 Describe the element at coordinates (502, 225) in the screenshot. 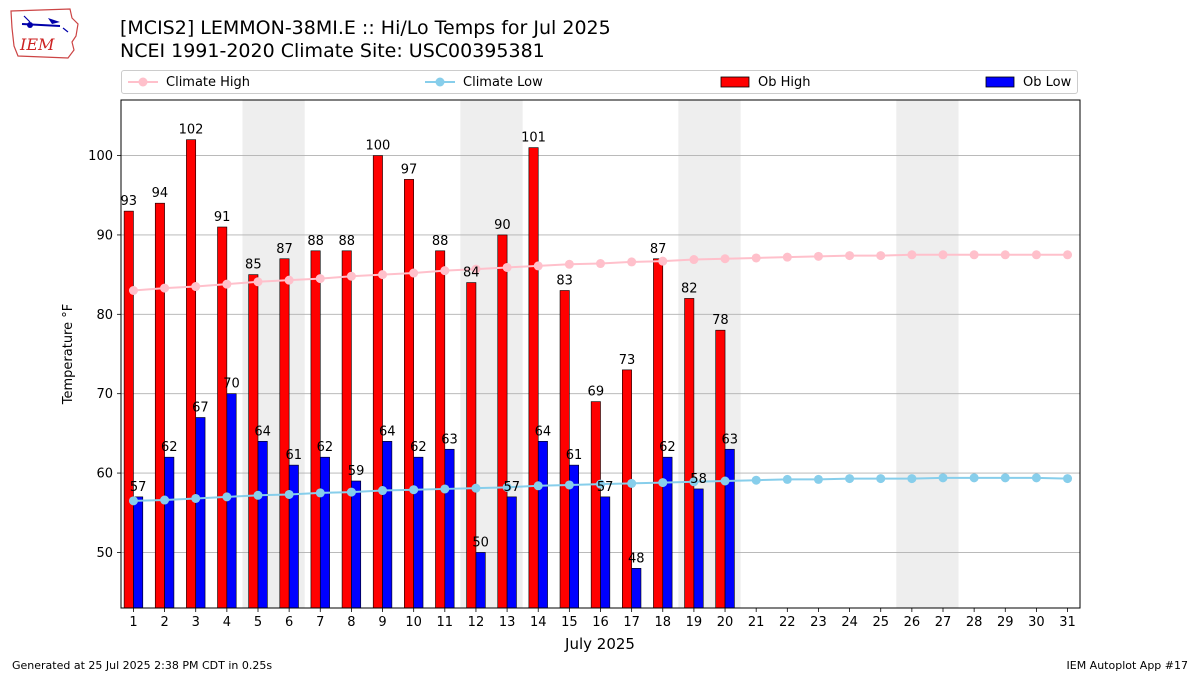

I see `ob-high-value-label: 90` at that location.